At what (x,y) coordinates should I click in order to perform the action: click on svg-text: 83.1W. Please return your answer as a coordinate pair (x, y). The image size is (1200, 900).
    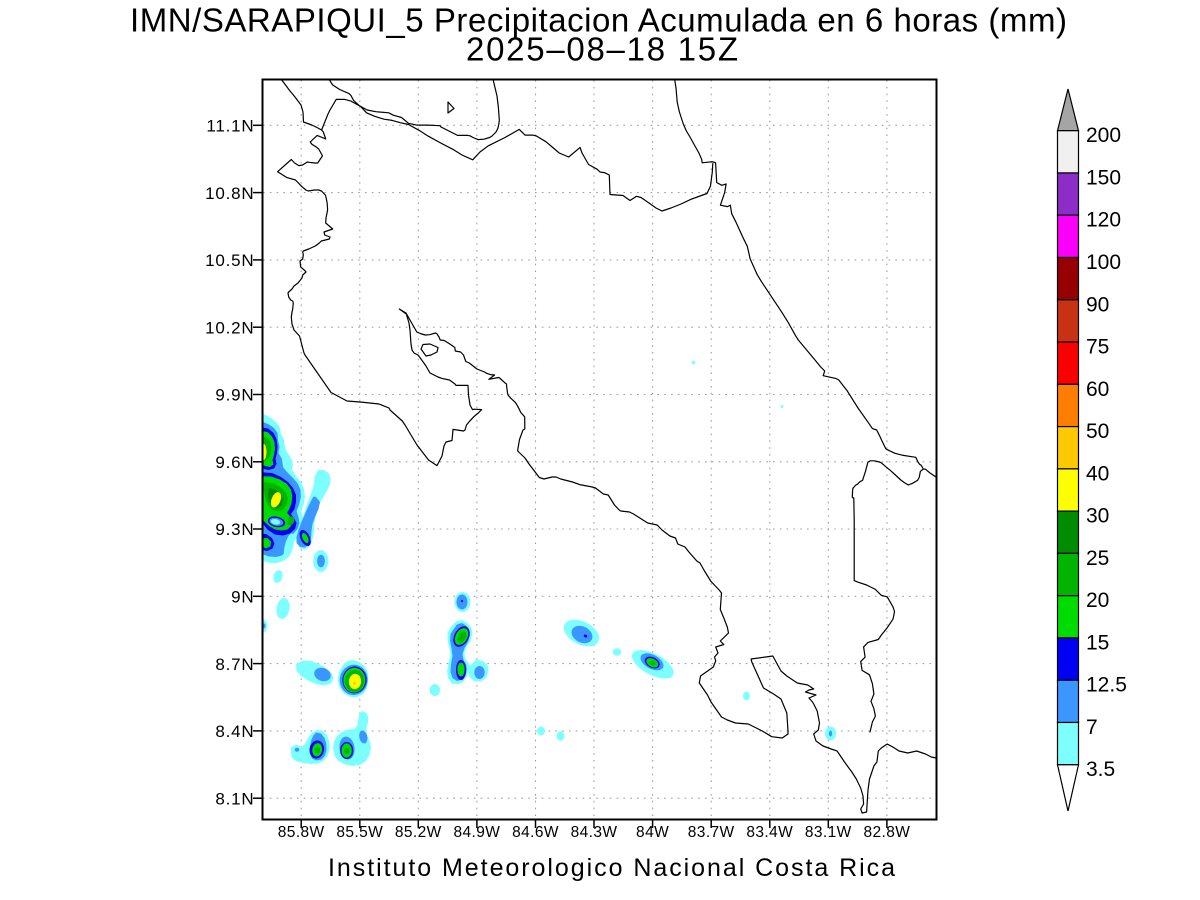
    Looking at the image, I should click on (828, 832).